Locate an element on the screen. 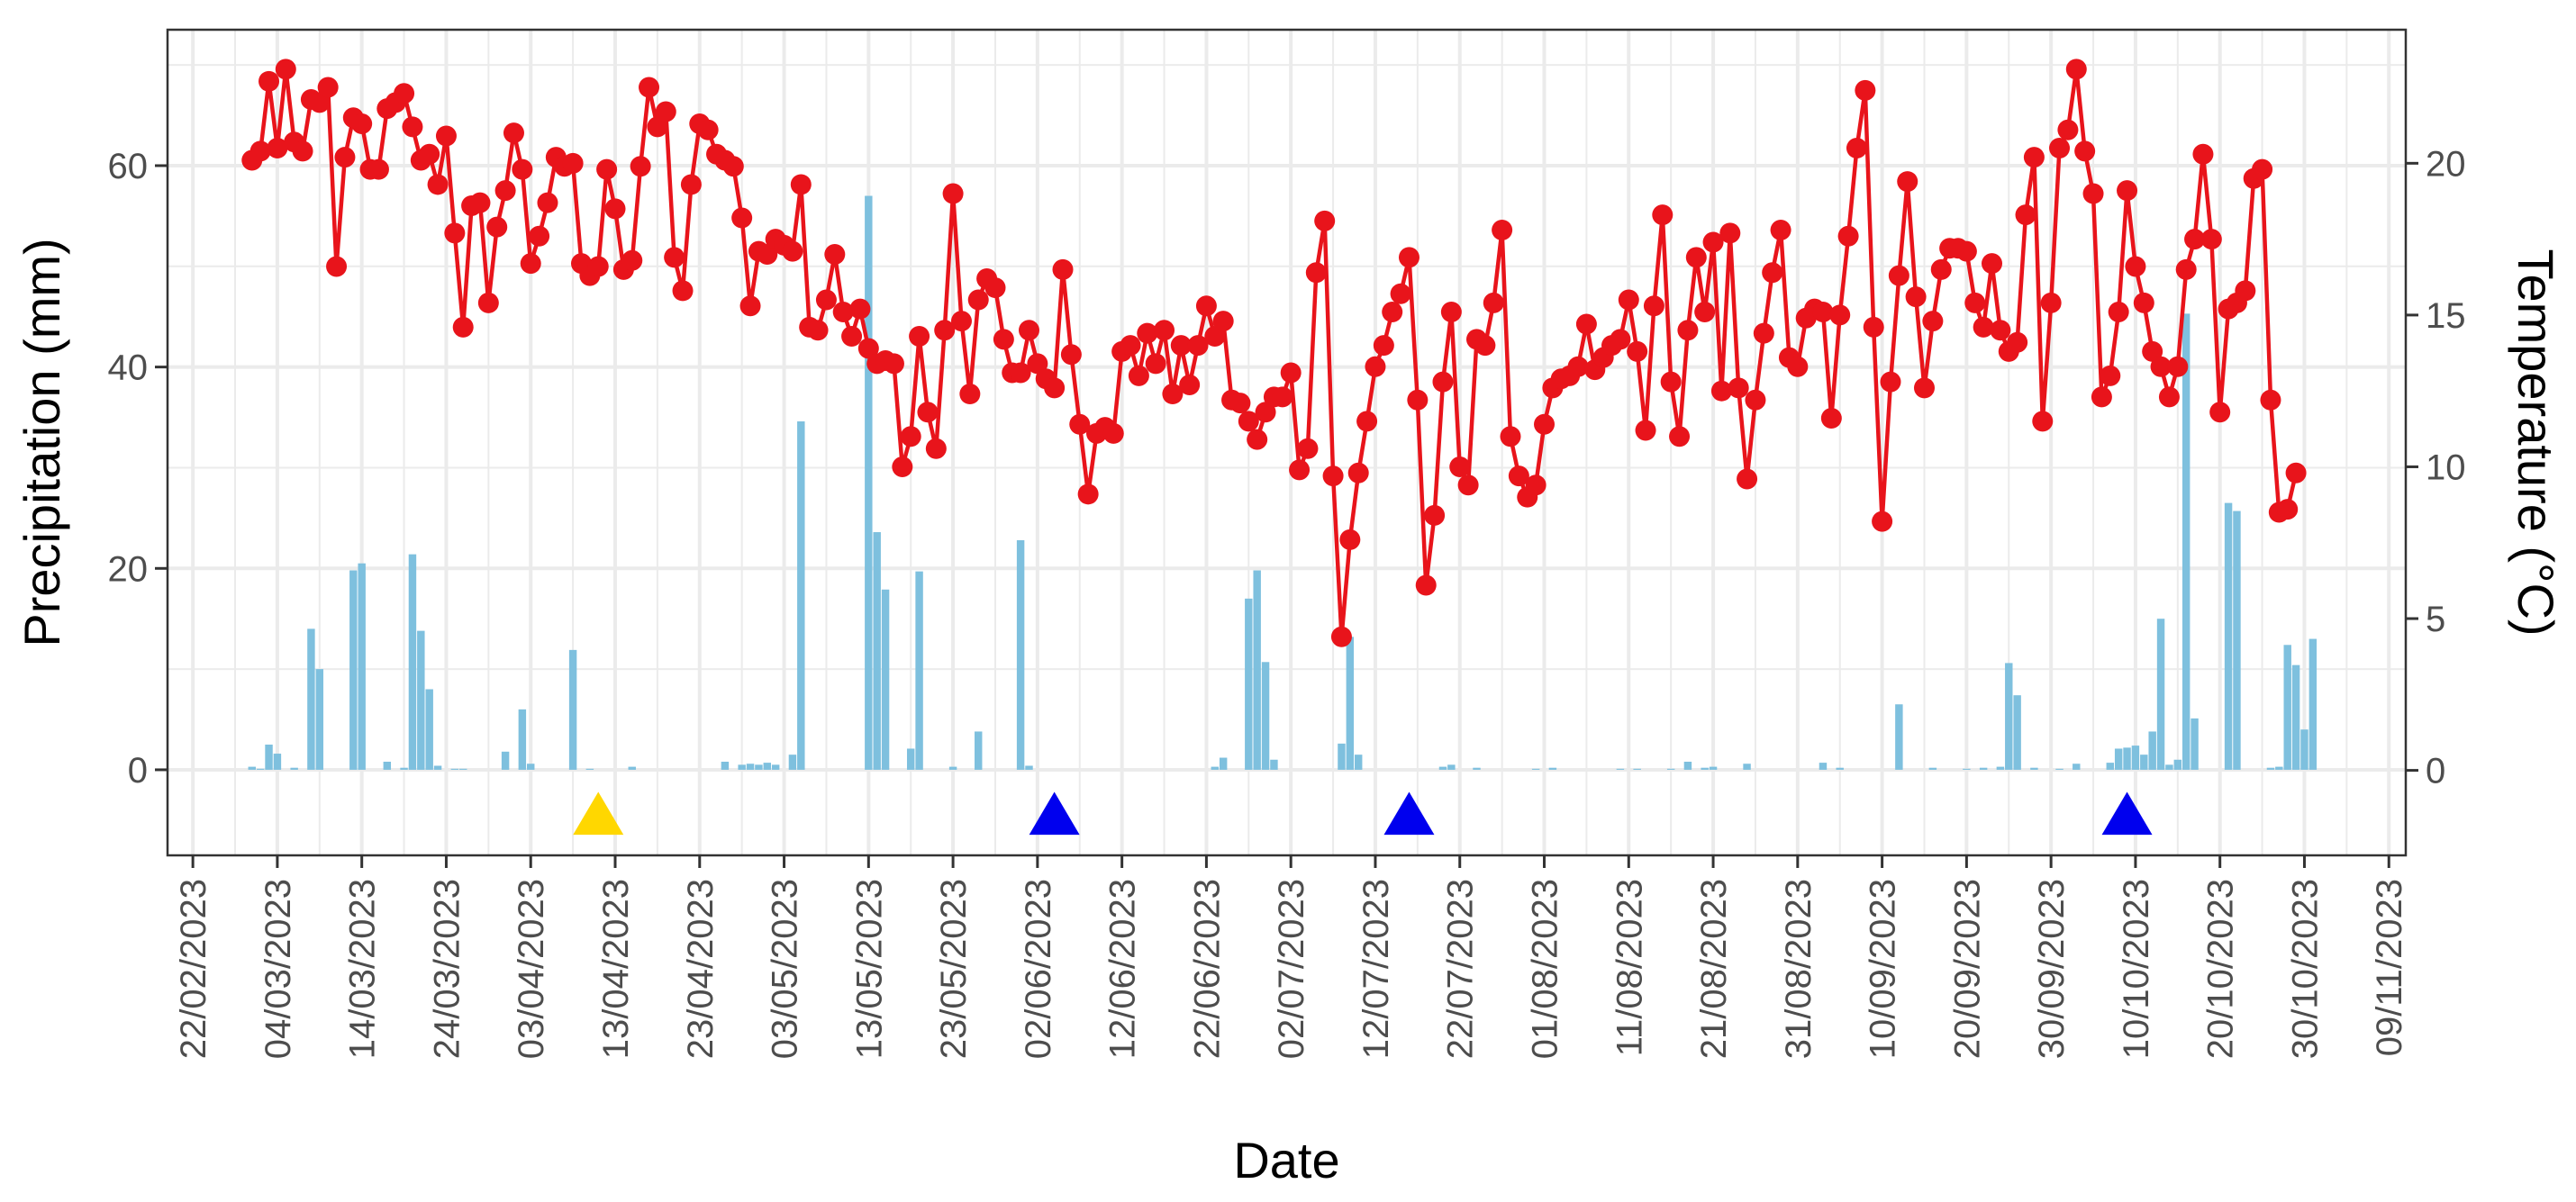 This screenshot has width=2576, height=1202. y-right-tick-label: 15 is located at coordinates (2446, 316).